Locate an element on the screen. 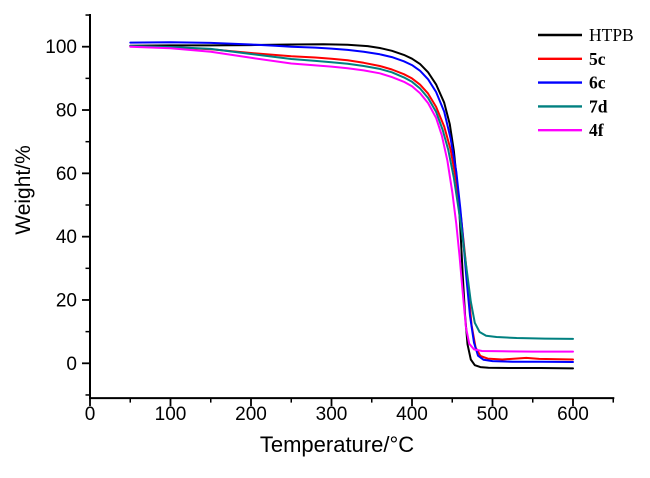 The image size is (650, 478). y-tick-label: 40 is located at coordinates (66, 237).